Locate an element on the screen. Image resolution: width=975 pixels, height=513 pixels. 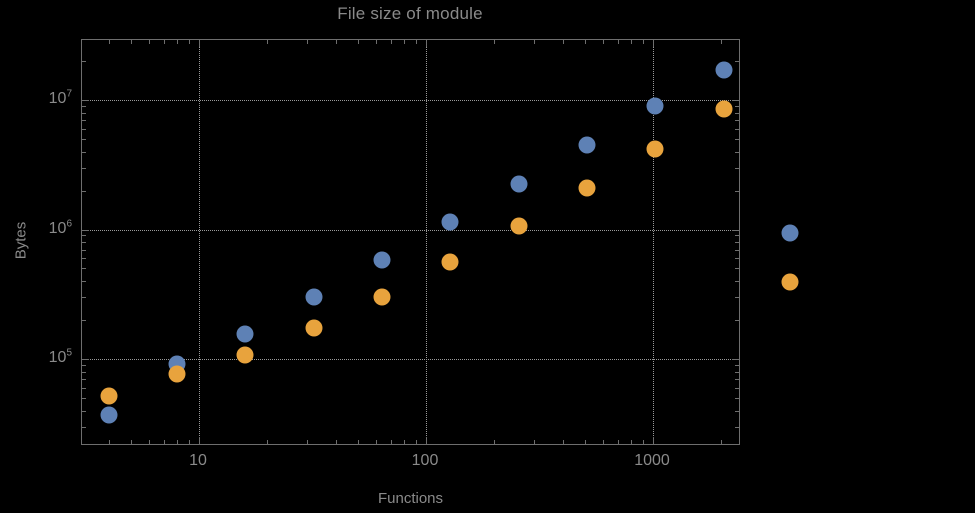
gridline-horizontal-1e6 is located at coordinates (410, 230).